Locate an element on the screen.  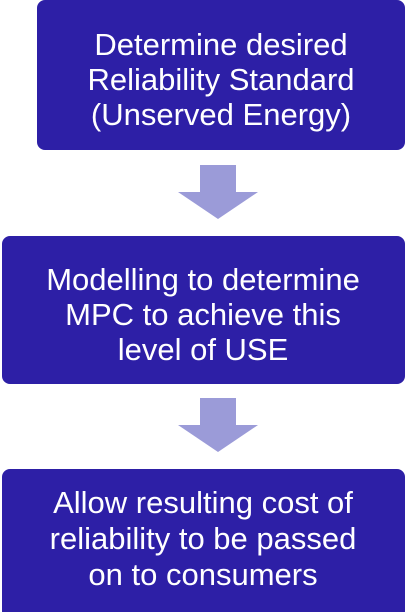
step-text: Reliability Standard is located at coordinates (220, 79).